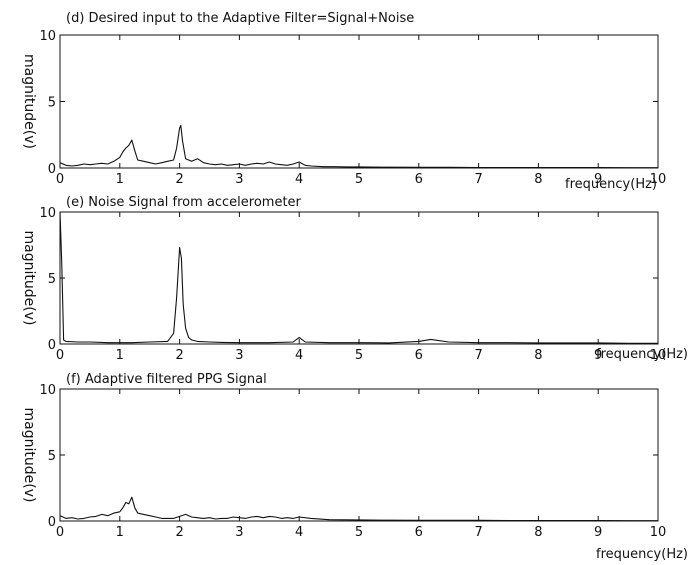  I want to click on chart-title: (e) Noise Signal from accelerometer, so click(184, 202).